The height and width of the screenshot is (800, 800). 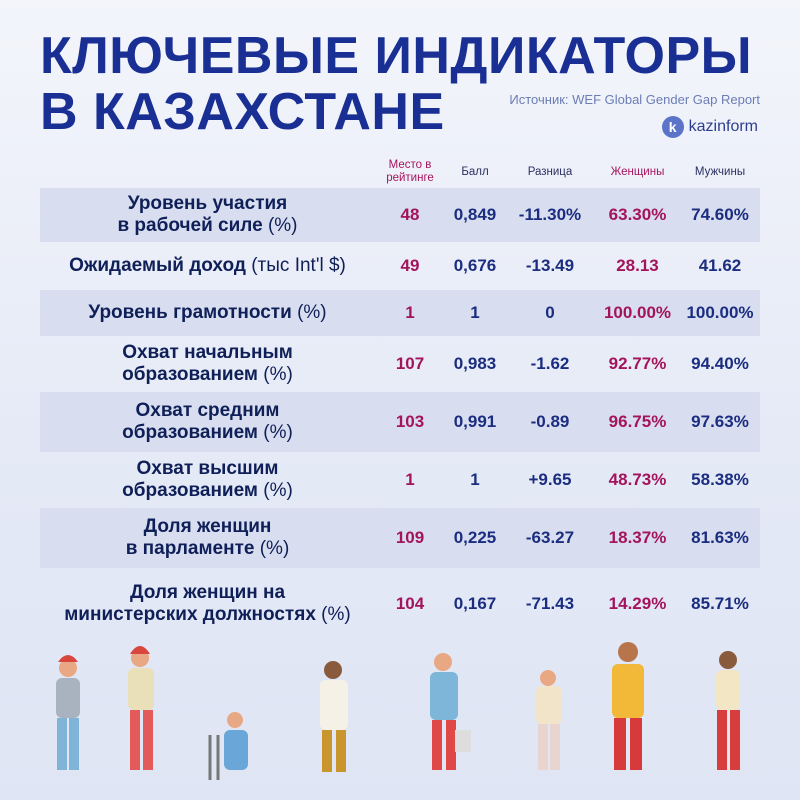 I want to click on table-row: Уровень грамотности (%) 1 1 0 100.00% 100.00%, so click(x=400, y=313).